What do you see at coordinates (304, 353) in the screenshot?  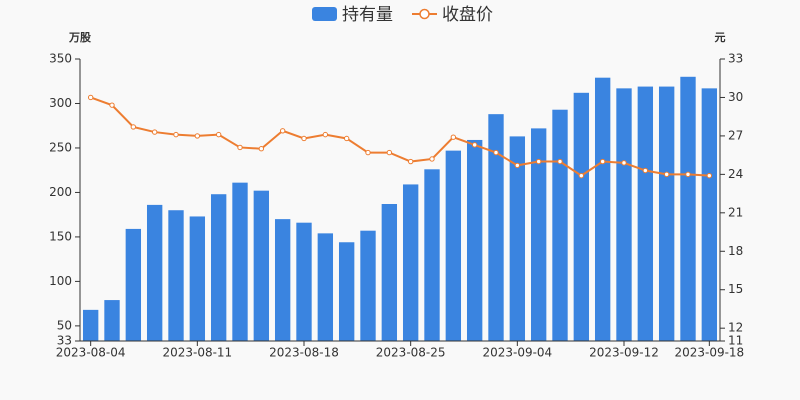 I see `x-tick-label: 2023-08-18` at bounding box center [304, 353].